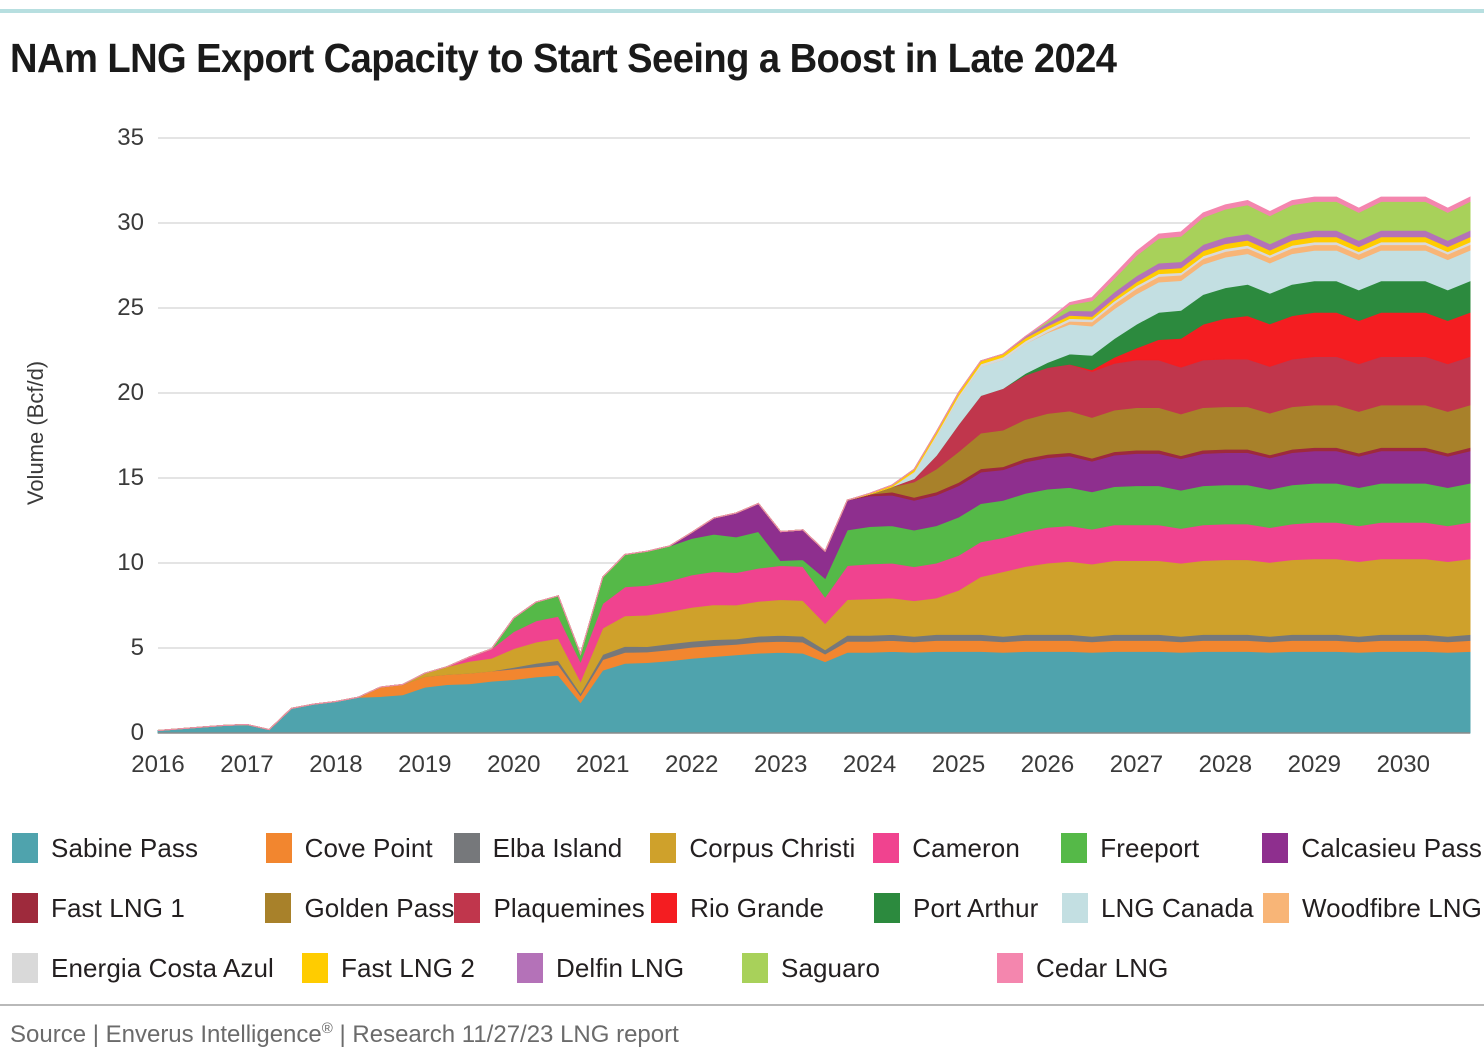 This screenshot has width=1484, height=1058. Describe the element at coordinates (780, 764) in the screenshot. I see `x-tick-2023: 2023` at that location.